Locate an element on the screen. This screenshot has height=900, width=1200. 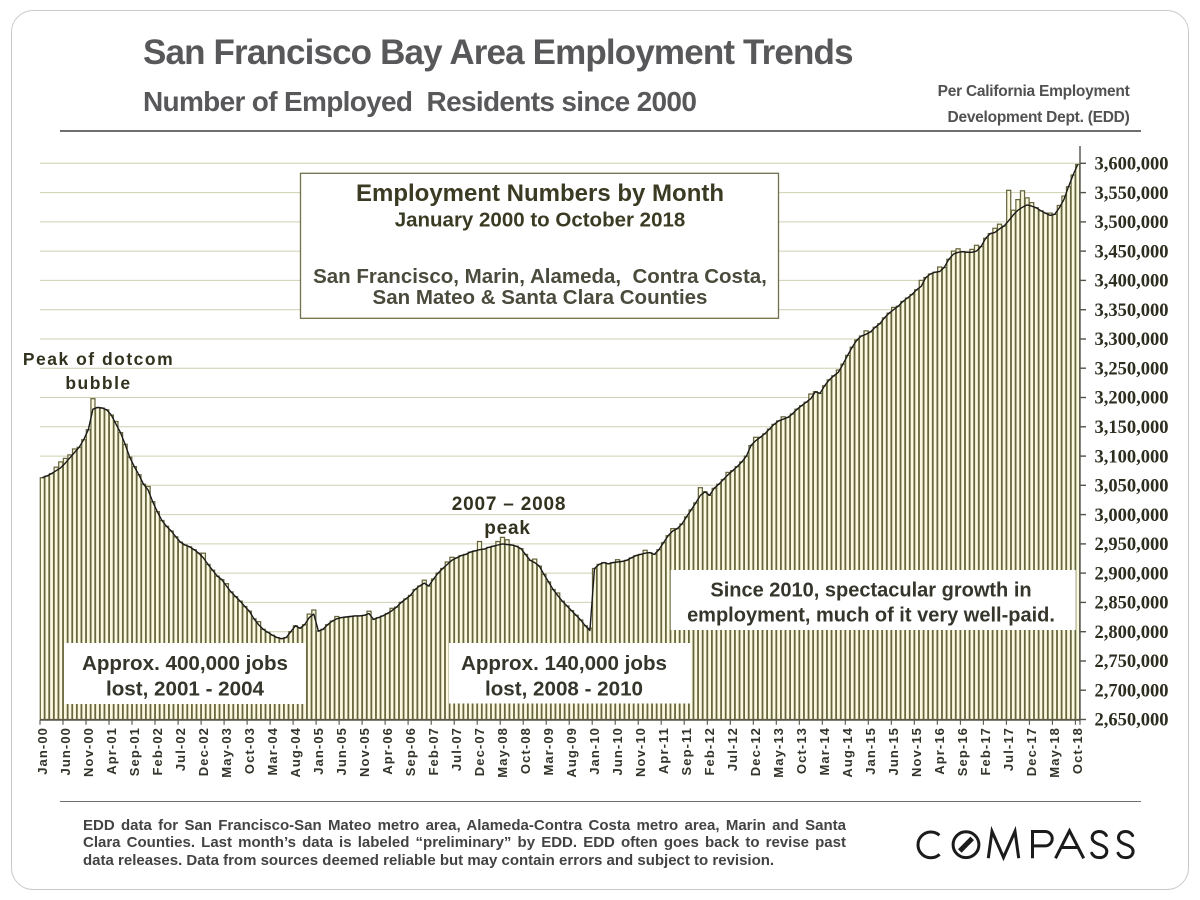
svg-text: 3,100,000 is located at coordinates (1132, 457).